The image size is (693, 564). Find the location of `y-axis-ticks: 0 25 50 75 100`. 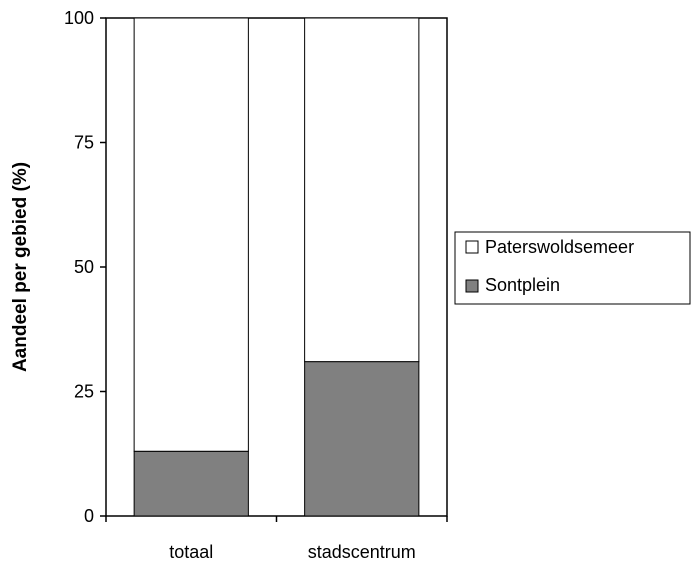

y-axis-ticks: 0 25 50 75 100 is located at coordinates (85, 267).